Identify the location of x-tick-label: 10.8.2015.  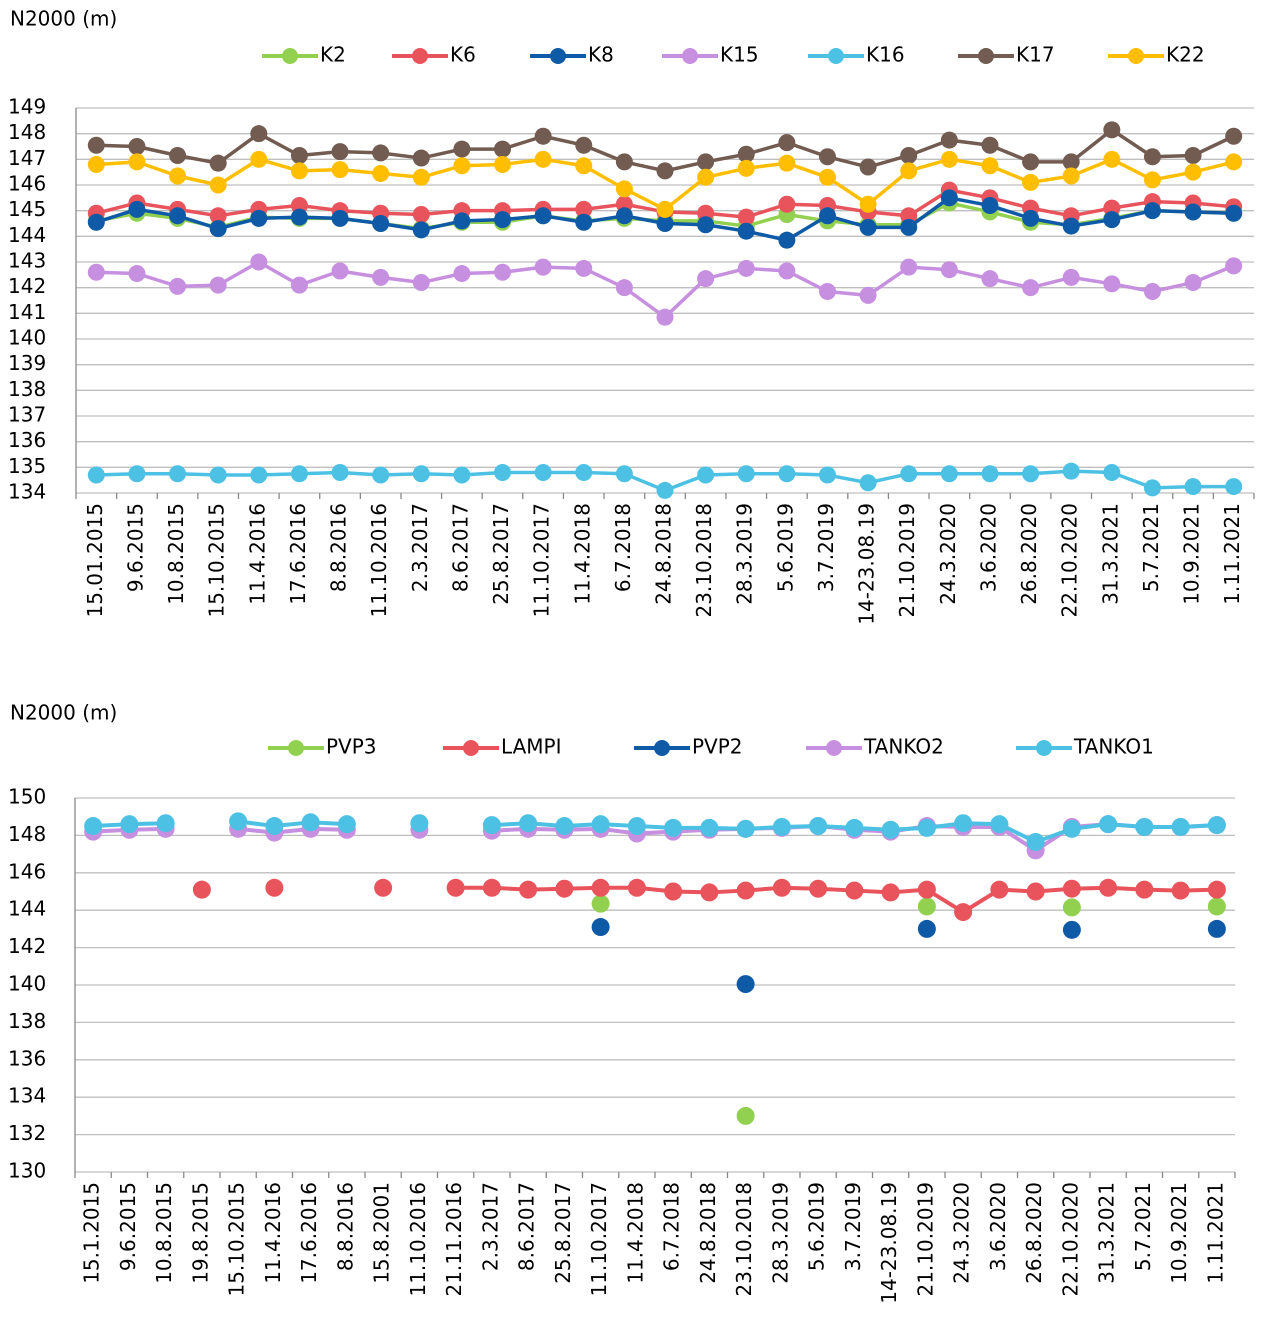
(164, 1233).